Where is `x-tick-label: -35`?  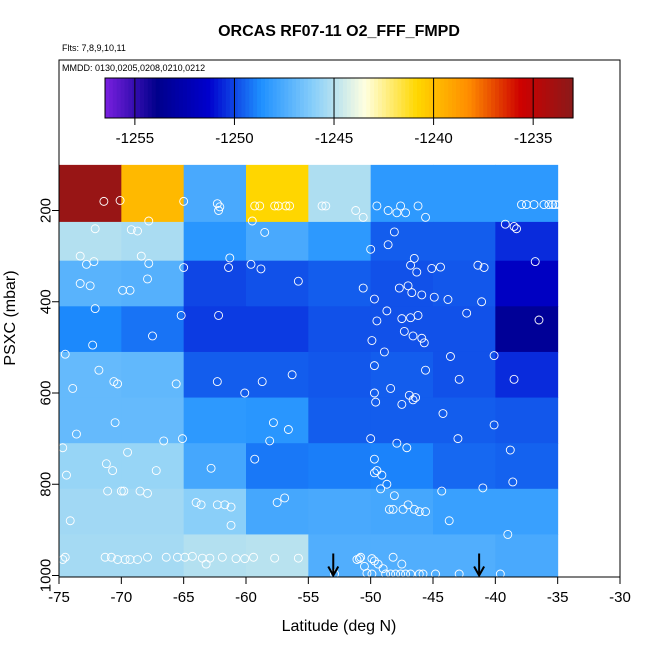
x-tick-label: -35 is located at coordinates (558, 597).